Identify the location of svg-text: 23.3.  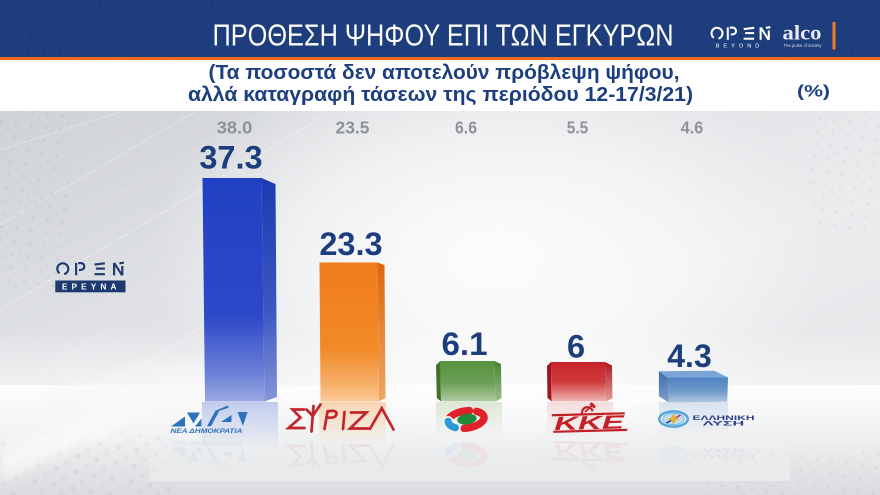
(350, 244).